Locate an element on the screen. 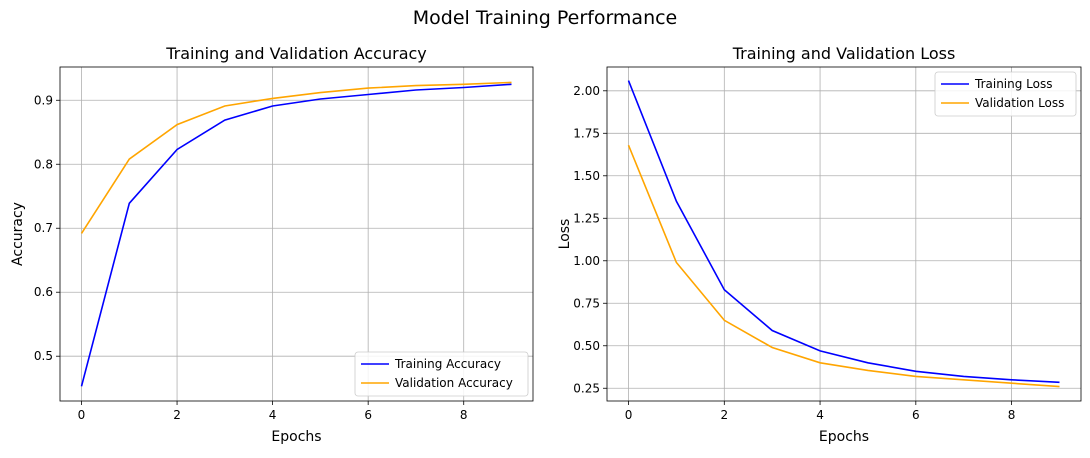 This screenshot has width=1090, height=458. y-tick-label: 1.25 is located at coordinates (586, 218).